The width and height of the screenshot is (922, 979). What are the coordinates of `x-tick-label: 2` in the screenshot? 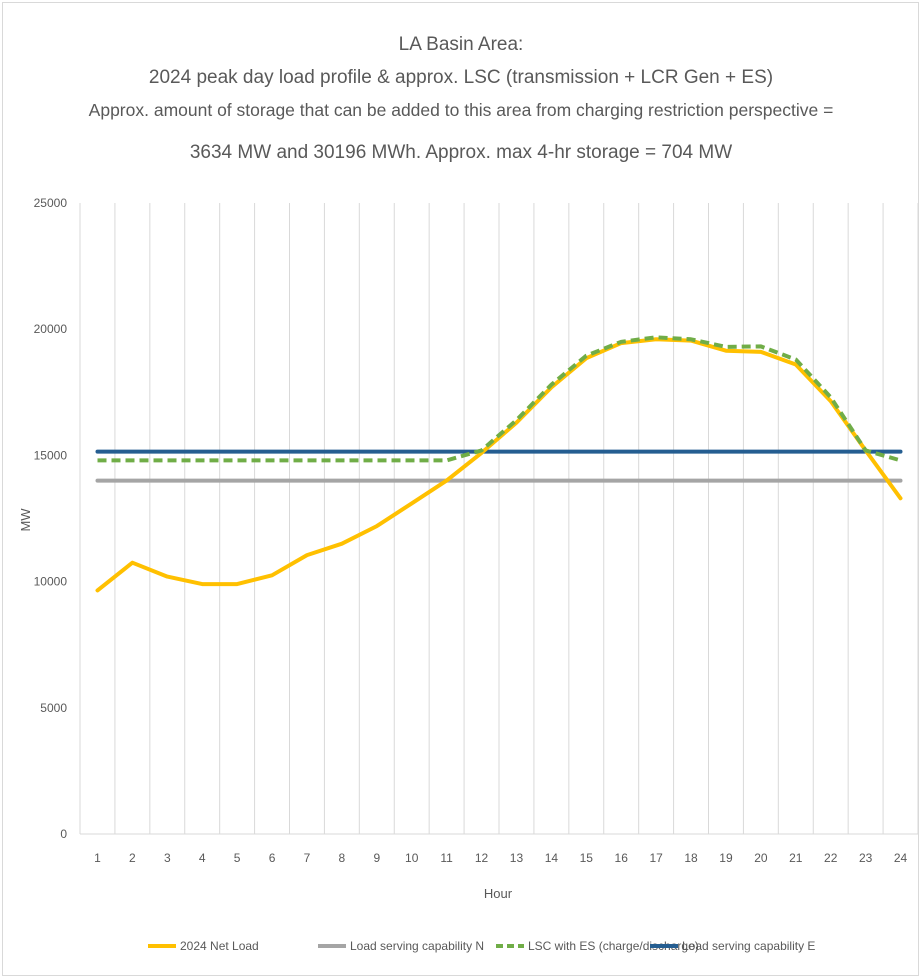 It's located at (132, 858).